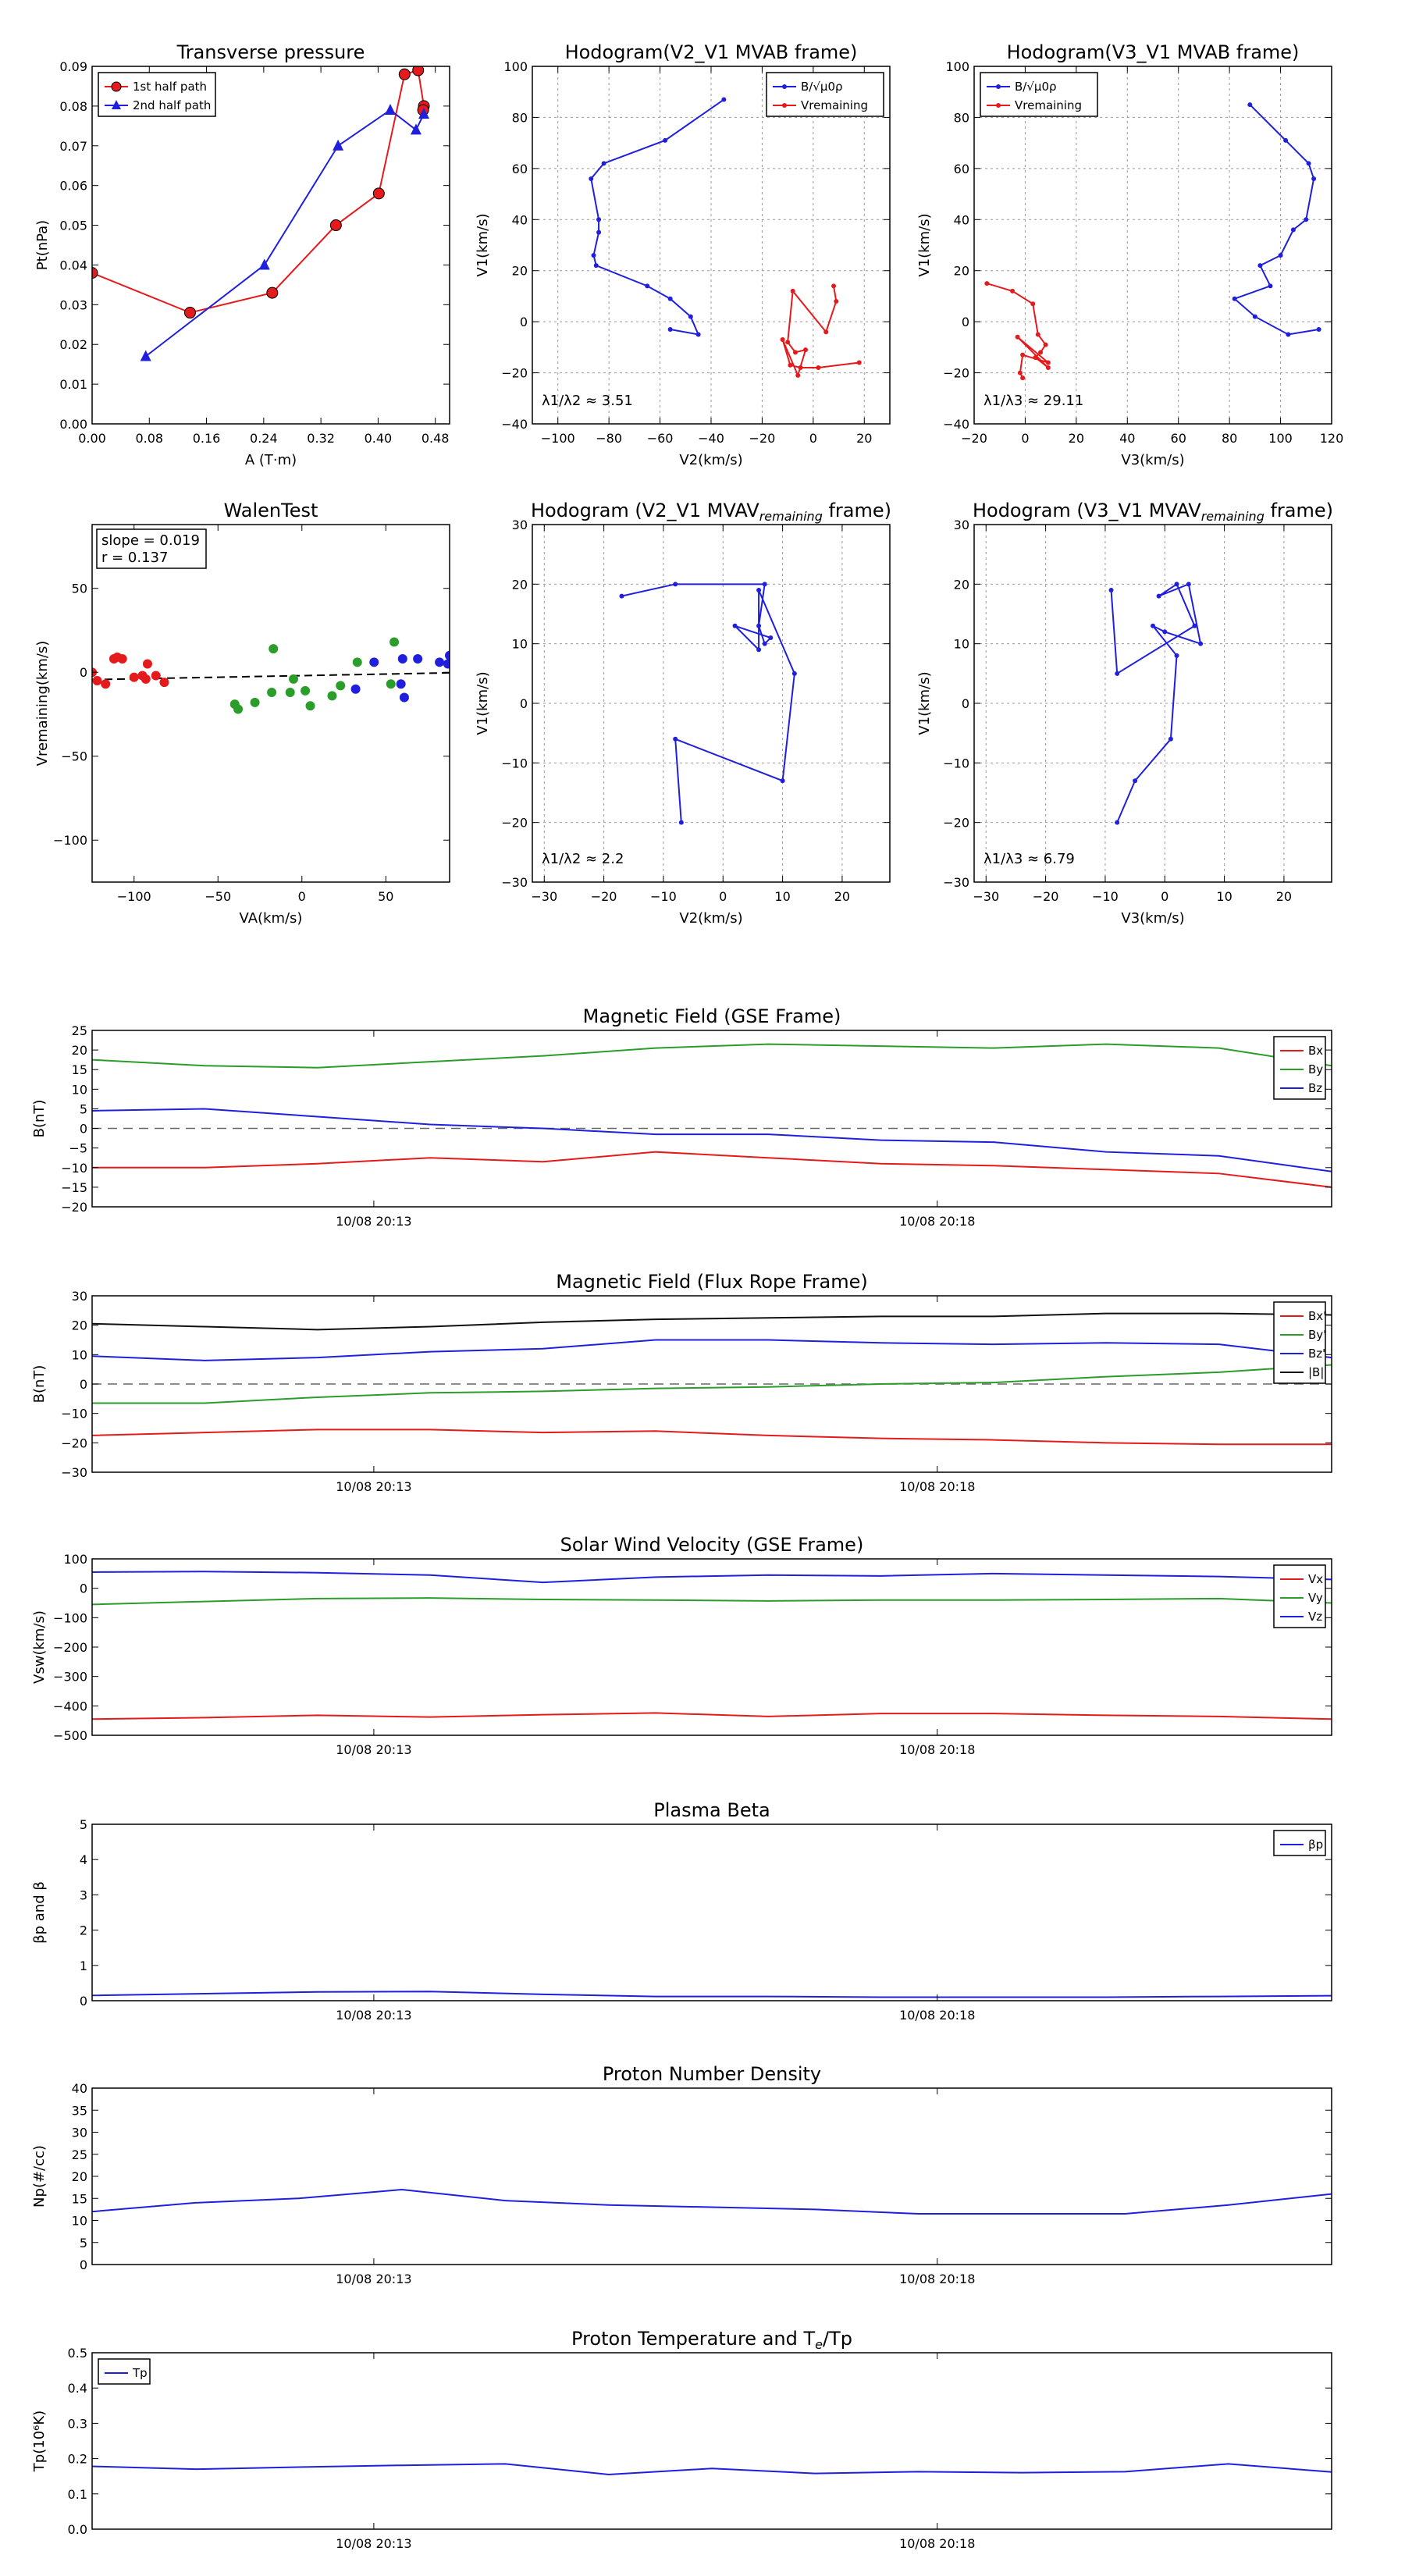 This screenshot has width=1405, height=2576. What do you see at coordinates (43, 704) in the screenshot?
I see `y-axis-label: Vremaining(km/s)` at bounding box center [43, 704].